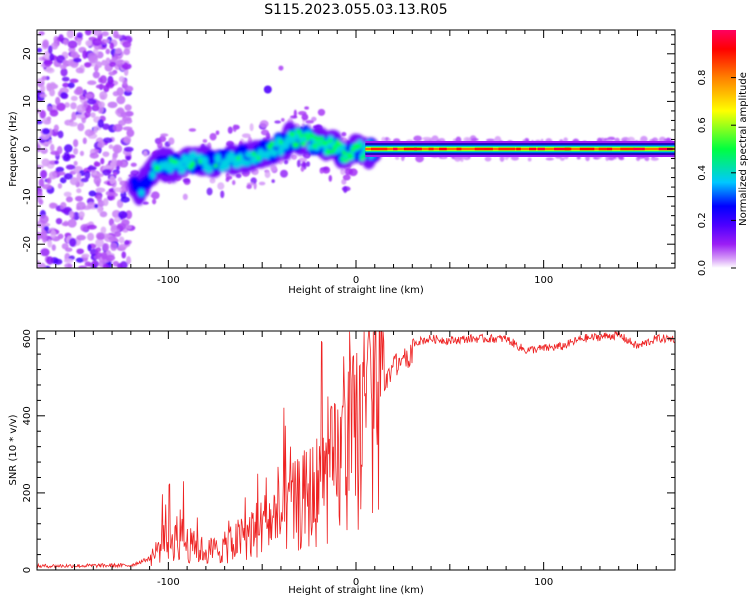 Image resolution: width=750 pixels, height=600 pixels. Describe the element at coordinates (543, 582) in the screenshot. I see `x-tick-label: 100` at that location.